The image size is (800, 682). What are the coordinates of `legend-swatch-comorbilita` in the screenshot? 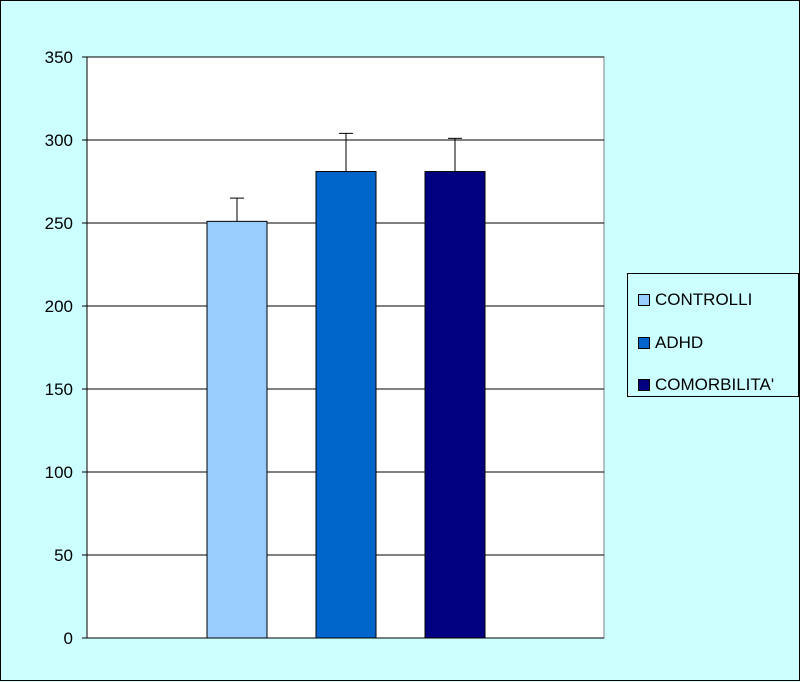 It's located at (644, 385).